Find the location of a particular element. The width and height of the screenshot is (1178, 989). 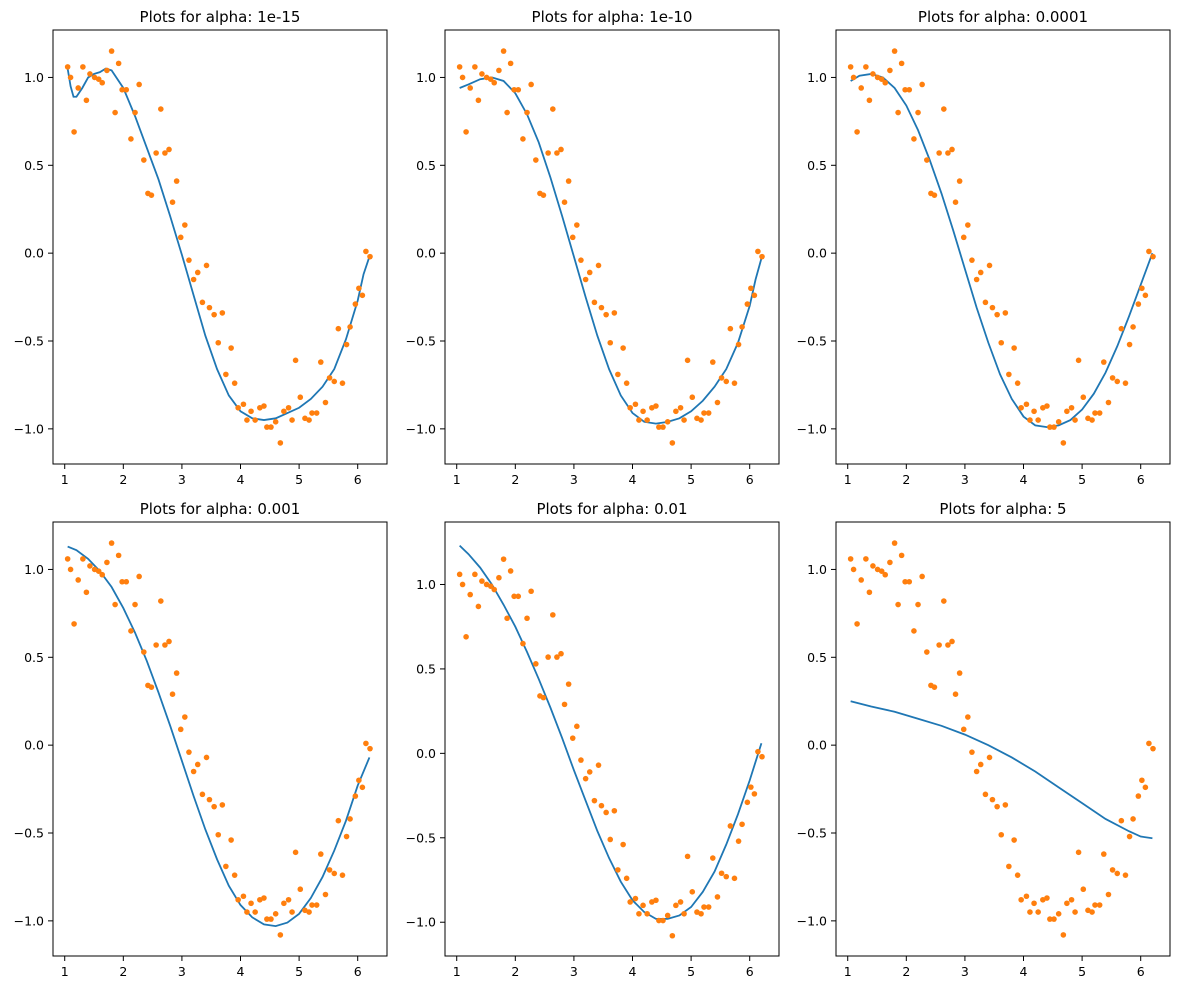

x-tick-label: 3 is located at coordinates (574, 971).